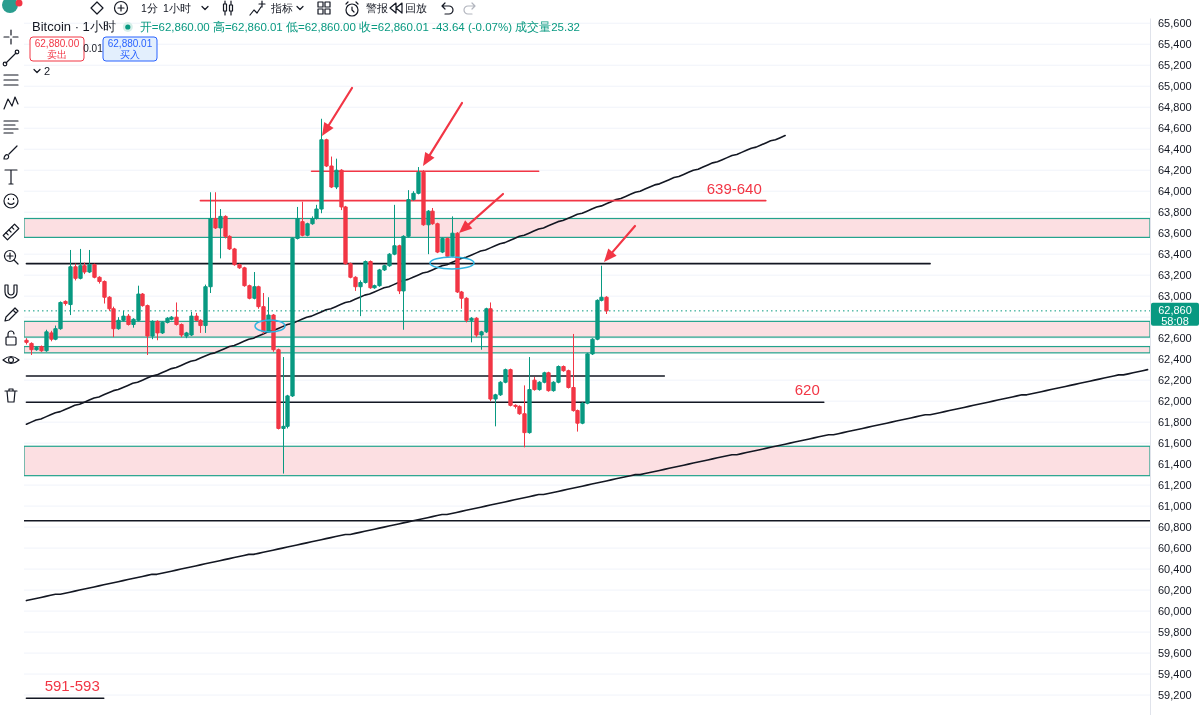  Describe the element at coordinates (416, 8) in the screenshot. I see `text: 回放` at that location.